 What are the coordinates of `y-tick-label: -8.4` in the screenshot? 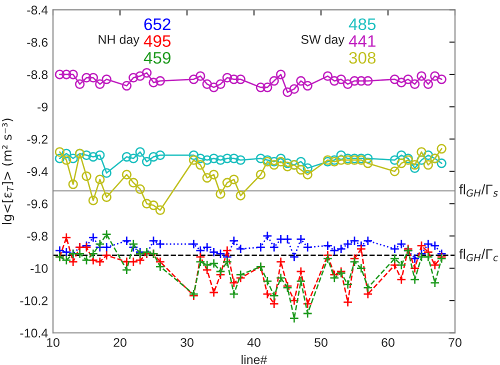 It's located at (37, 10).